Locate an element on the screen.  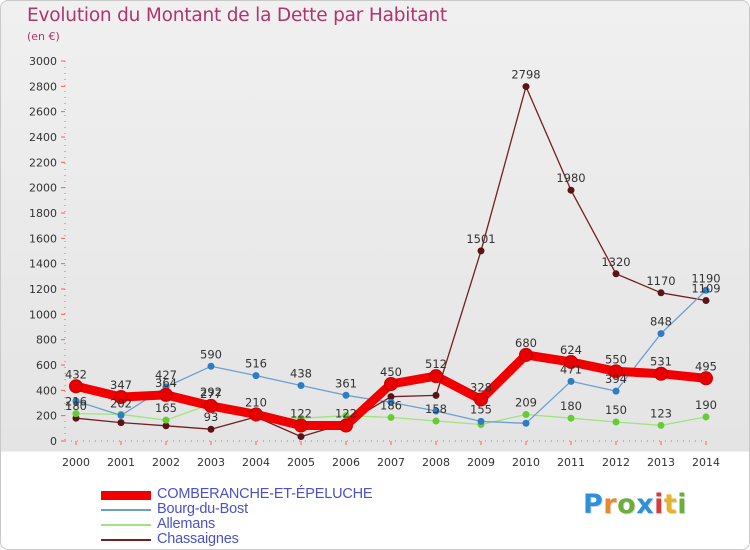
data-label-allemans: 180 is located at coordinates (571, 406).